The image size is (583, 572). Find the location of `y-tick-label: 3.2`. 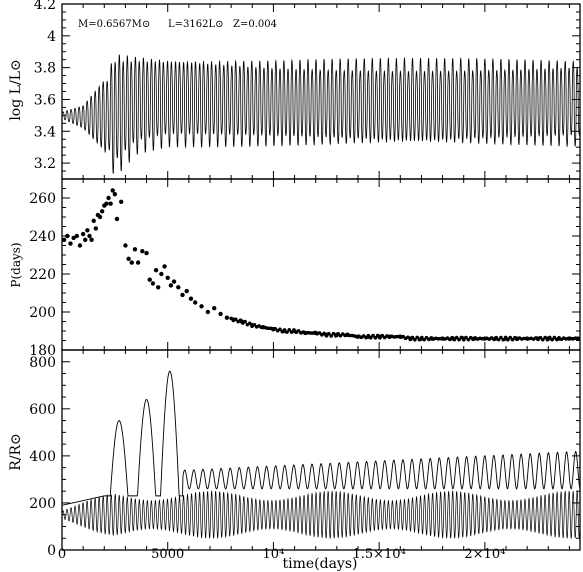

y-tick-label: 3.2 is located at coordinates (45, 164).